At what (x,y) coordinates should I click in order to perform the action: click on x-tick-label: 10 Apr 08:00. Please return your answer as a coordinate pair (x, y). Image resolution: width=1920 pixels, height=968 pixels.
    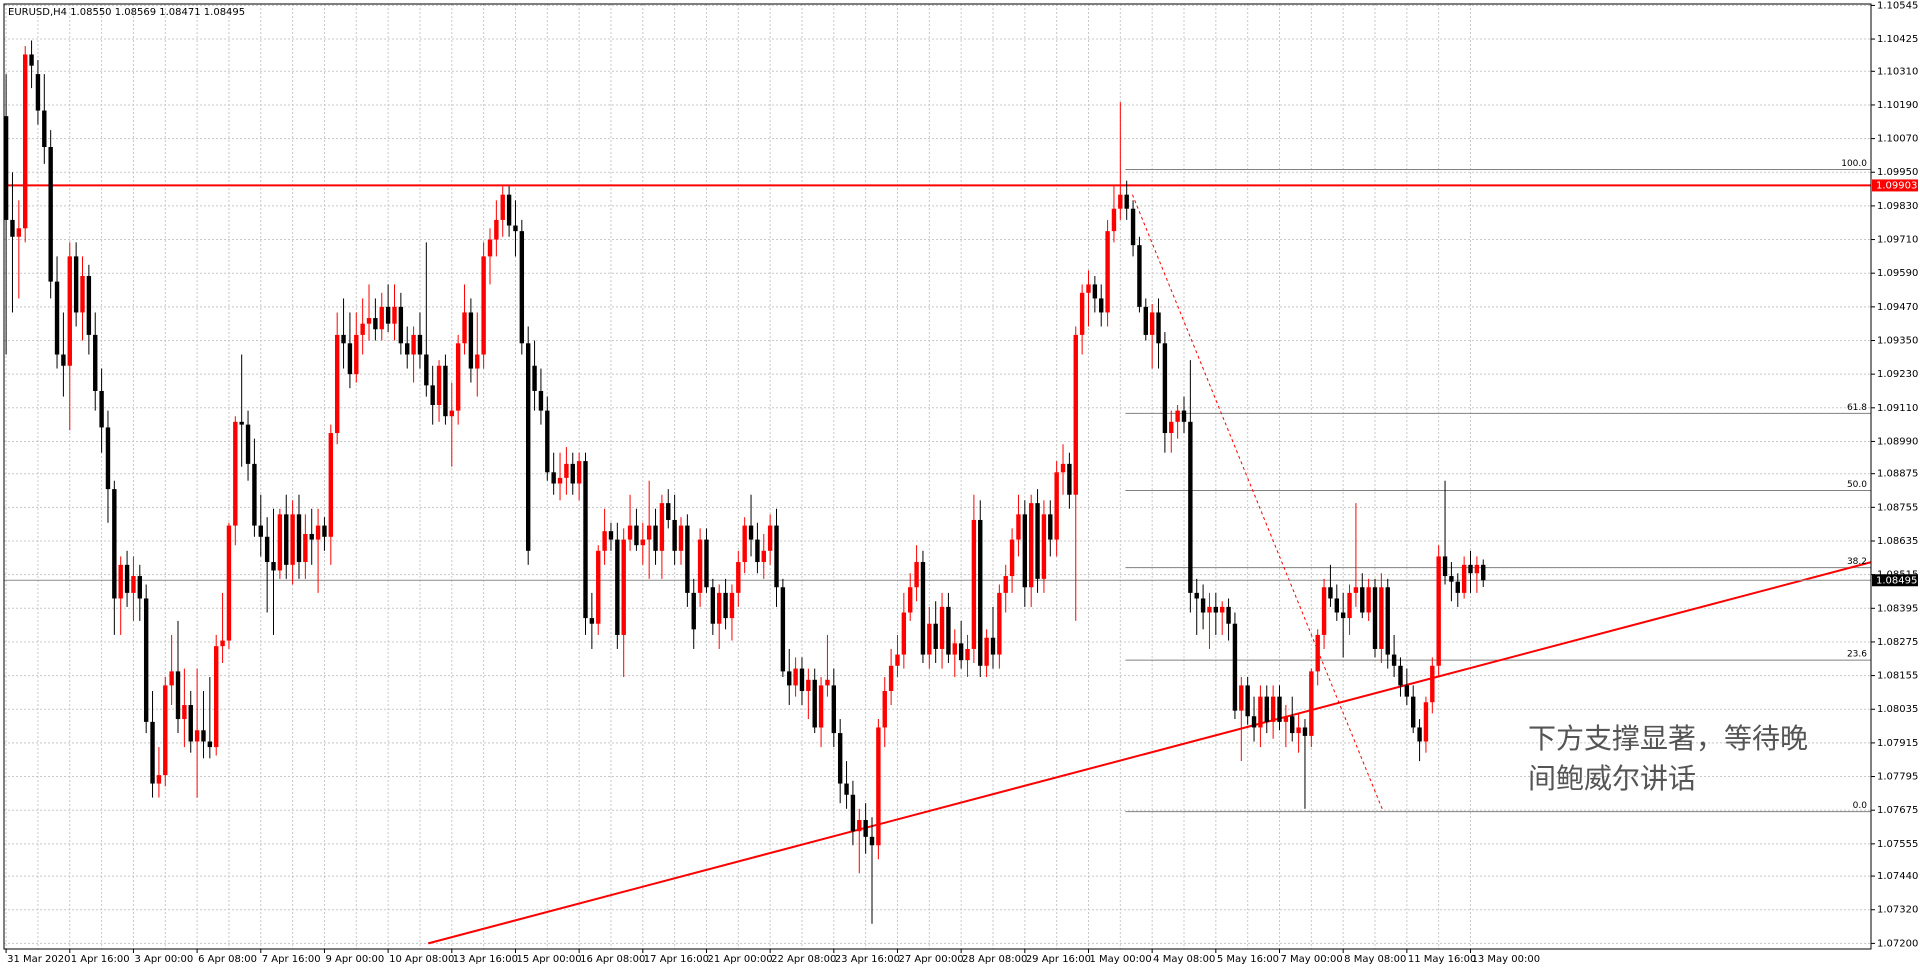
    Looking at the image, I should click on (421, 959).